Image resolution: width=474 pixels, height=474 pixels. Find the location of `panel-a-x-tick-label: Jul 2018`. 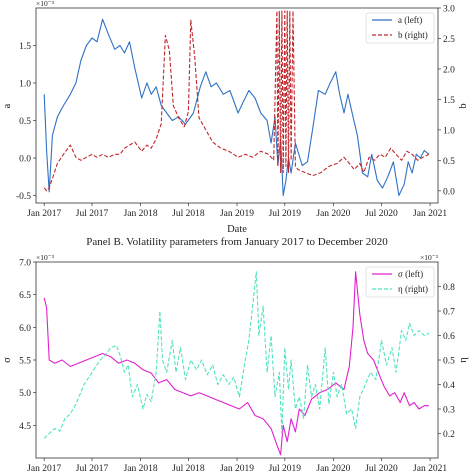

panel-a-x-tick-label: Jul 2018 is located at coordinates (188, 214).